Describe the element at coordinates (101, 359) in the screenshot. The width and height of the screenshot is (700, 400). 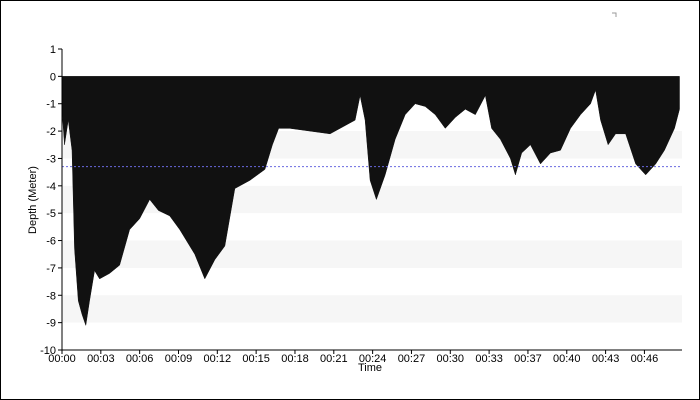
I see `x-tick-label: 00:03` at that location.